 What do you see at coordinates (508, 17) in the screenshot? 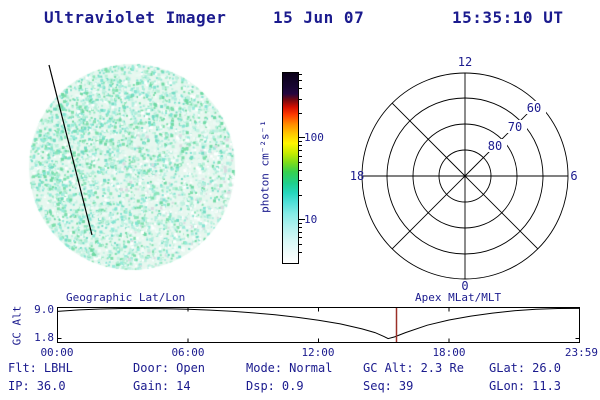
I see `header-time: 15:35:10 UT` at bounding box center [508, 17].